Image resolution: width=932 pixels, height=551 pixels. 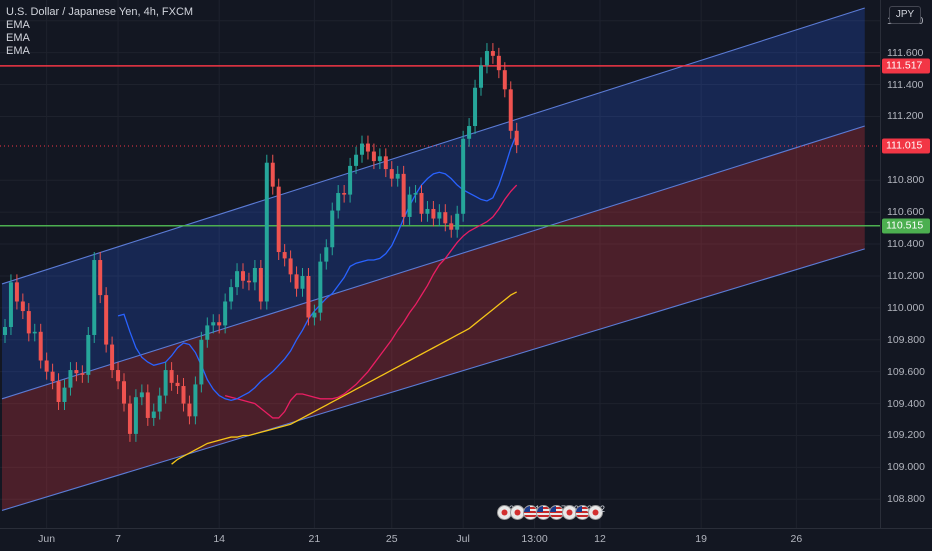 What do you see at coordinates (796, 539) in the screenshot?
I see `time-axis-label: 26` at bounding box center [796, 539].